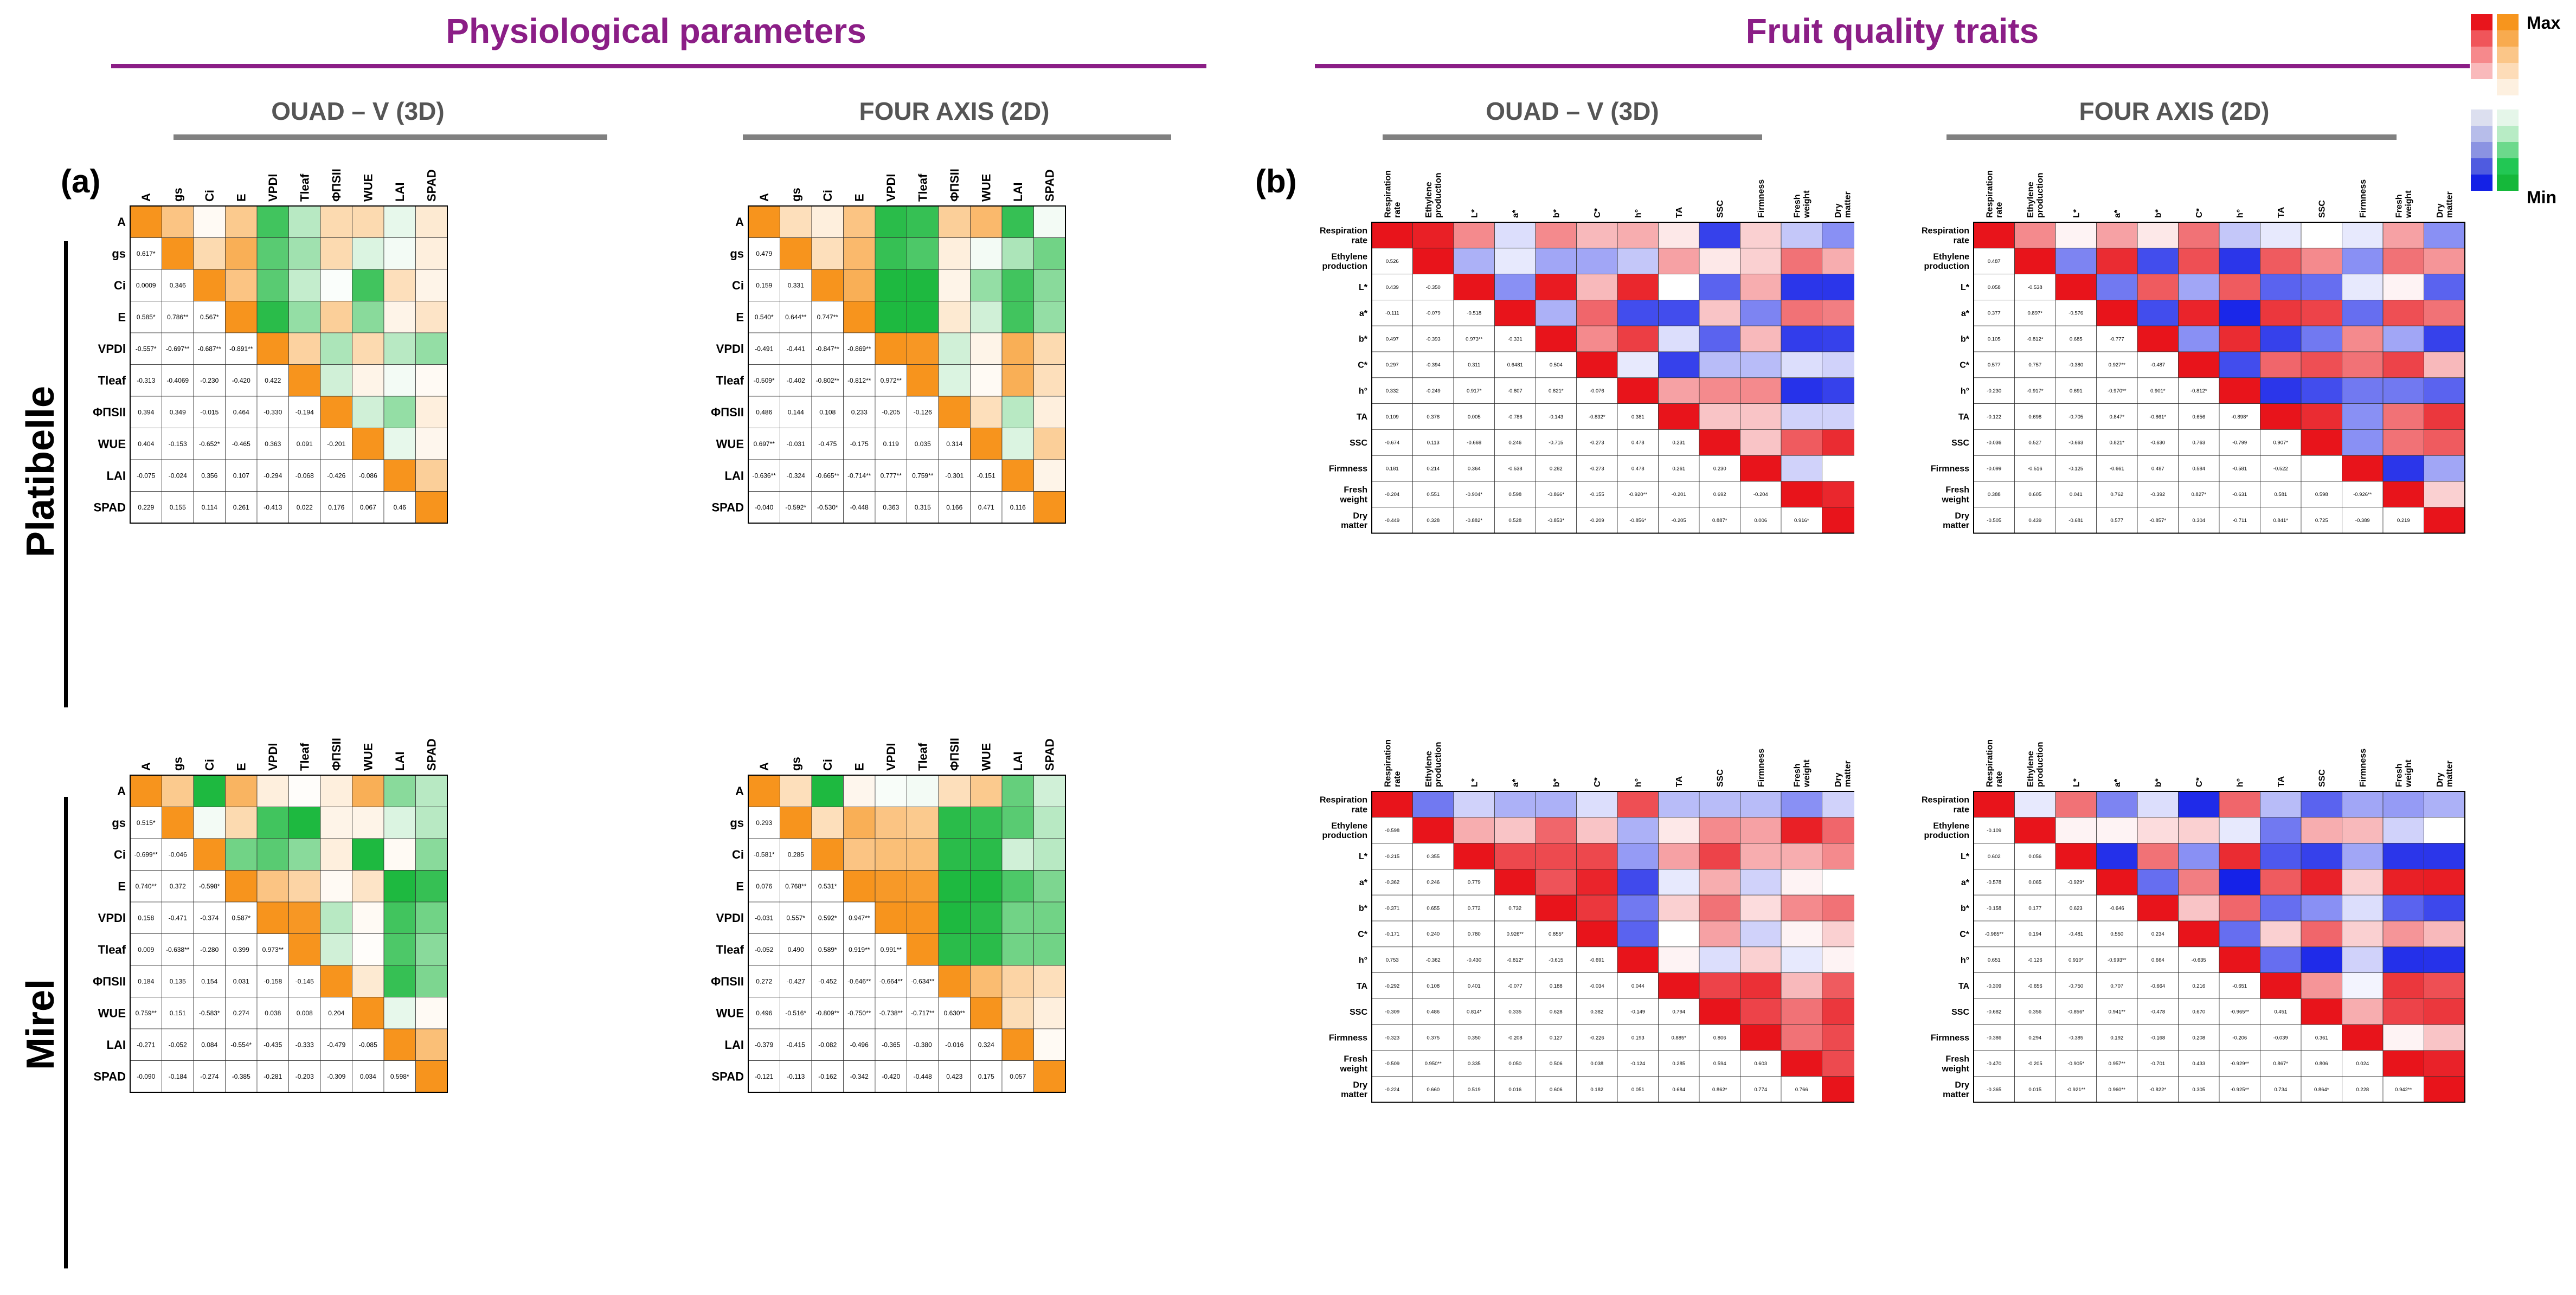 The image size is (2576, 1295). What do you see at coordinates (1679, 521) in the screenshot?
I see `correlation-value: -0.205` at bounding box center [1679, 521].